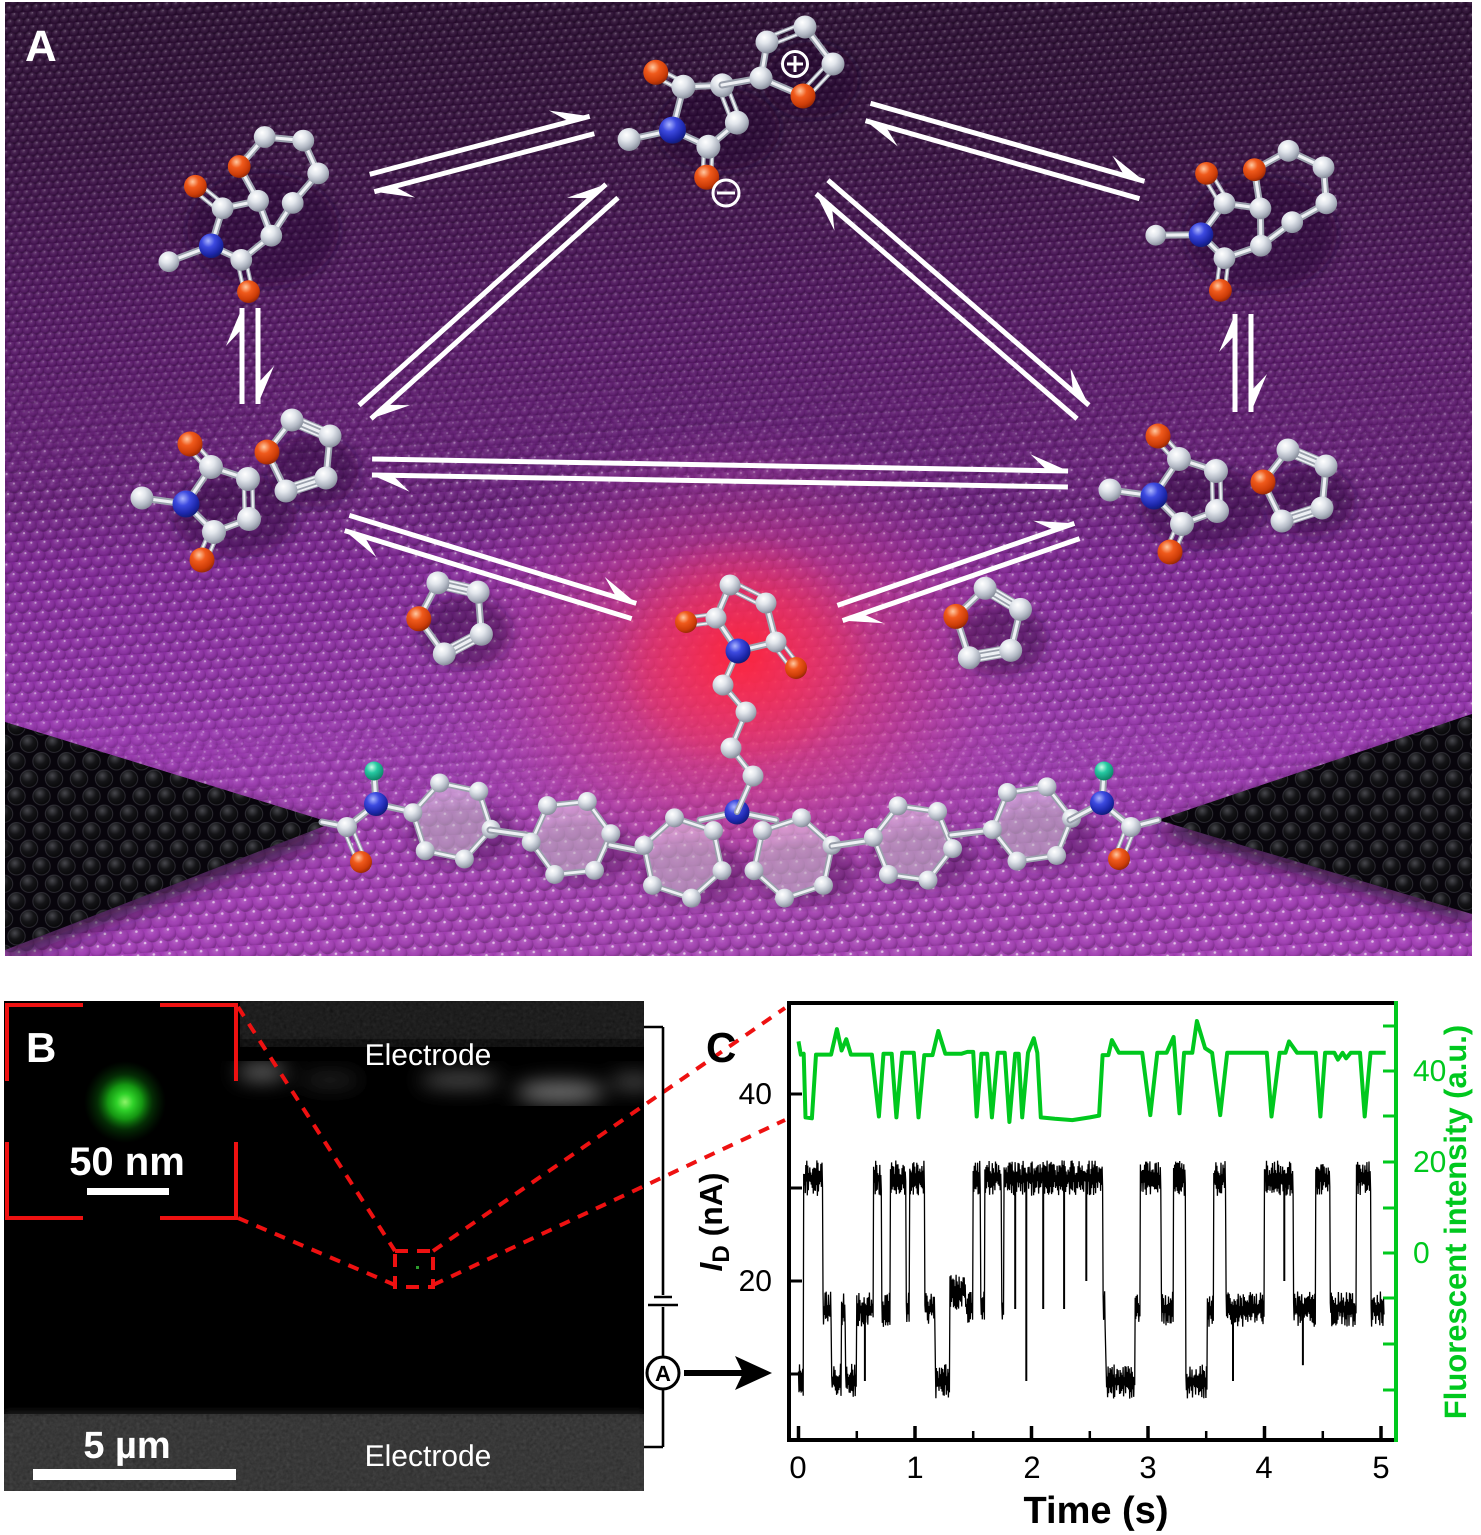 The height and width of the screenshot is (1535, 1481). Describe the element at coordinates (1147, 1467) in the screenshot. I see `svg-text: 3` at that location.